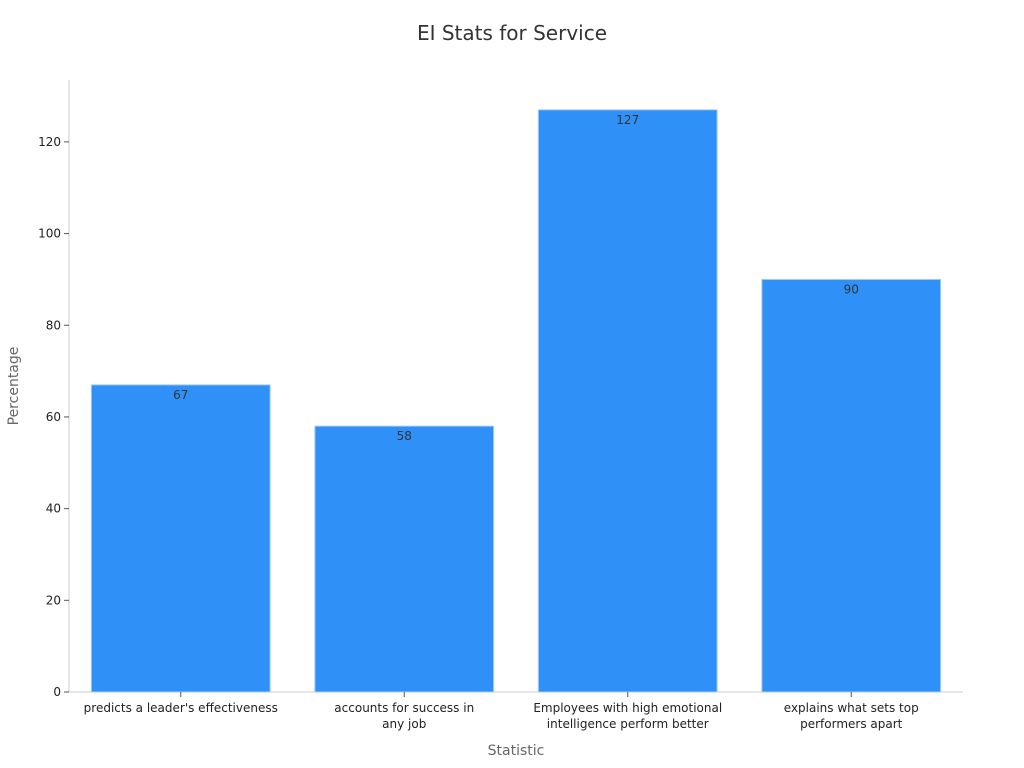 Image resolution: width=1024 pixels, height=768 pixels. Describe the element at coordinates (14, 386) in the screenshot. I see `y-axis-title: Percentage` at that location.